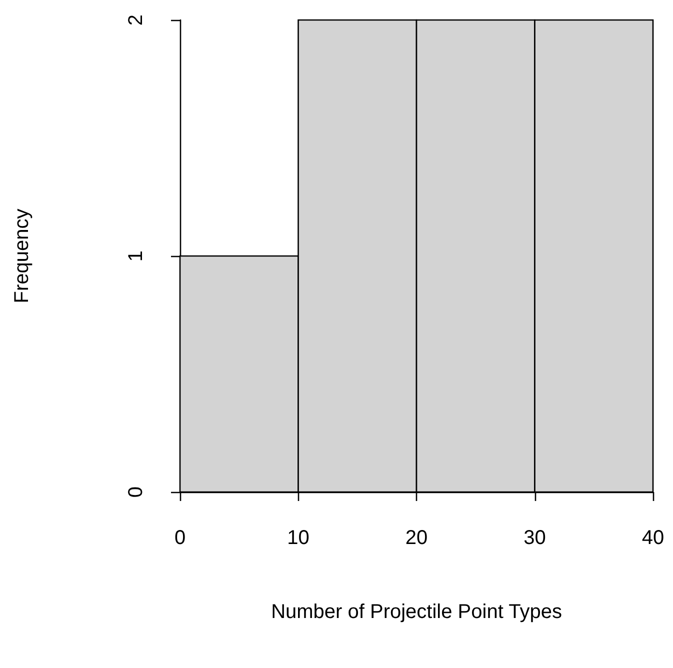  Describe the element at coordinates (416, 612) in the screenshot. I see `x-axis-title: Number of Projectile Point Types` at that location.